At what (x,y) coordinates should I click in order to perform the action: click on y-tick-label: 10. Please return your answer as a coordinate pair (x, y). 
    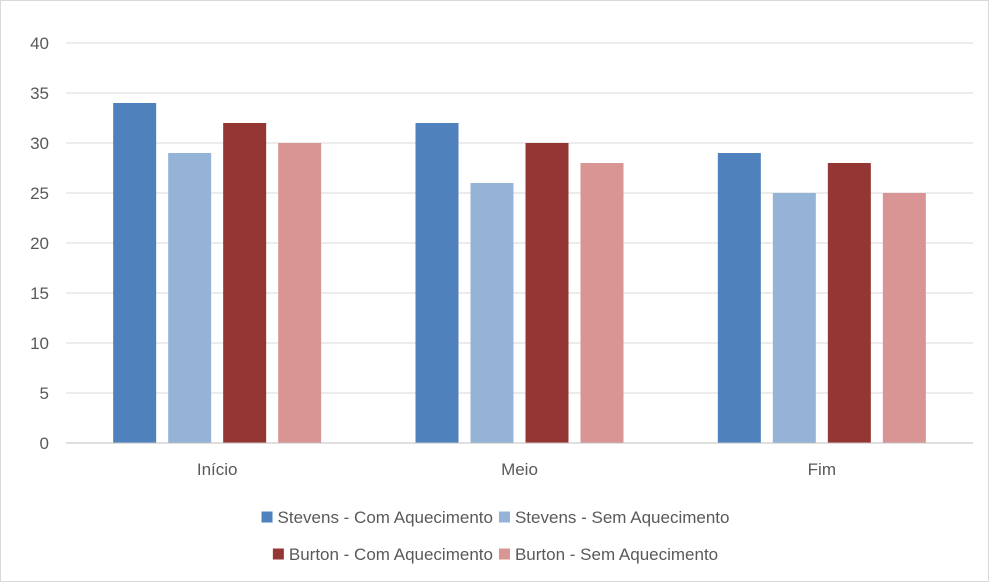
    Looking at the image, I should click on (39, 343).